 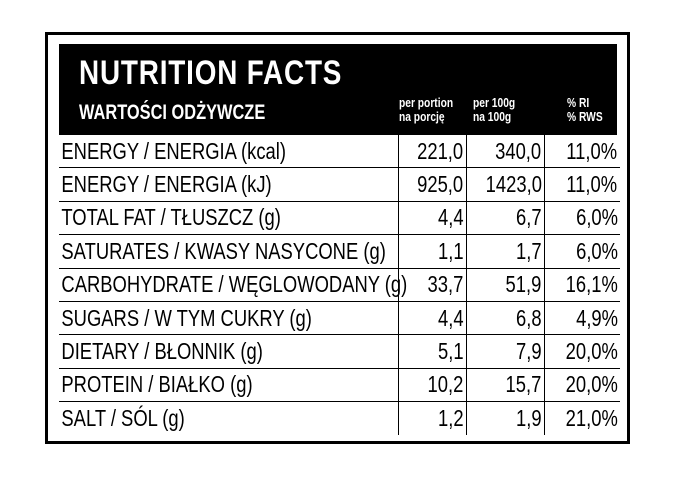 What do you see at coordinates (451, 351) in the screenshot?
I see `value-per-portion: 5,1` at bounding box center [451, 351].